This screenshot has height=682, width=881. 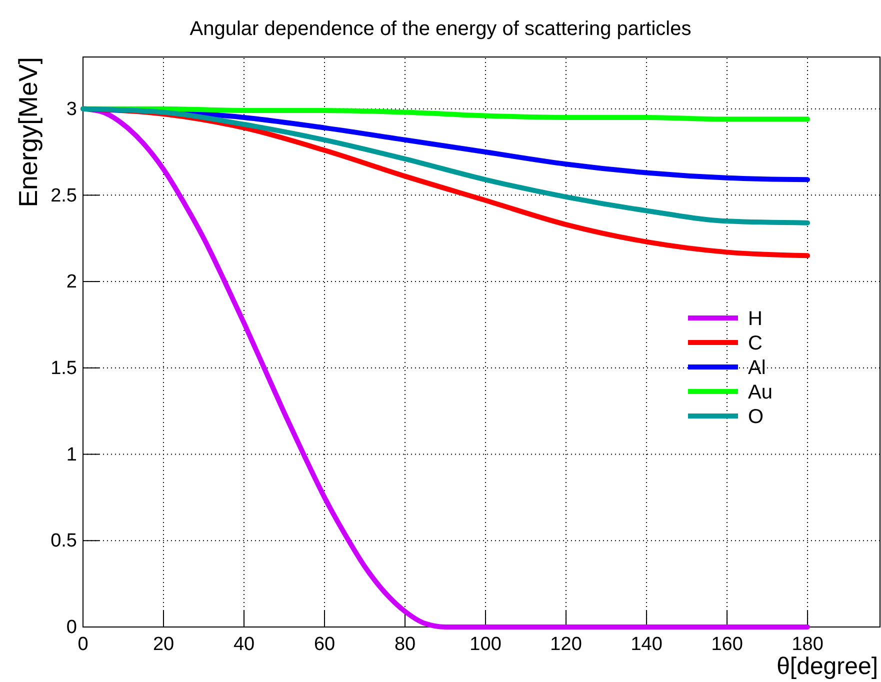 What do you see at coordinates (760, 393) in the screenshot?
I see `legend-label: Au` at bounding box center [760, 393].